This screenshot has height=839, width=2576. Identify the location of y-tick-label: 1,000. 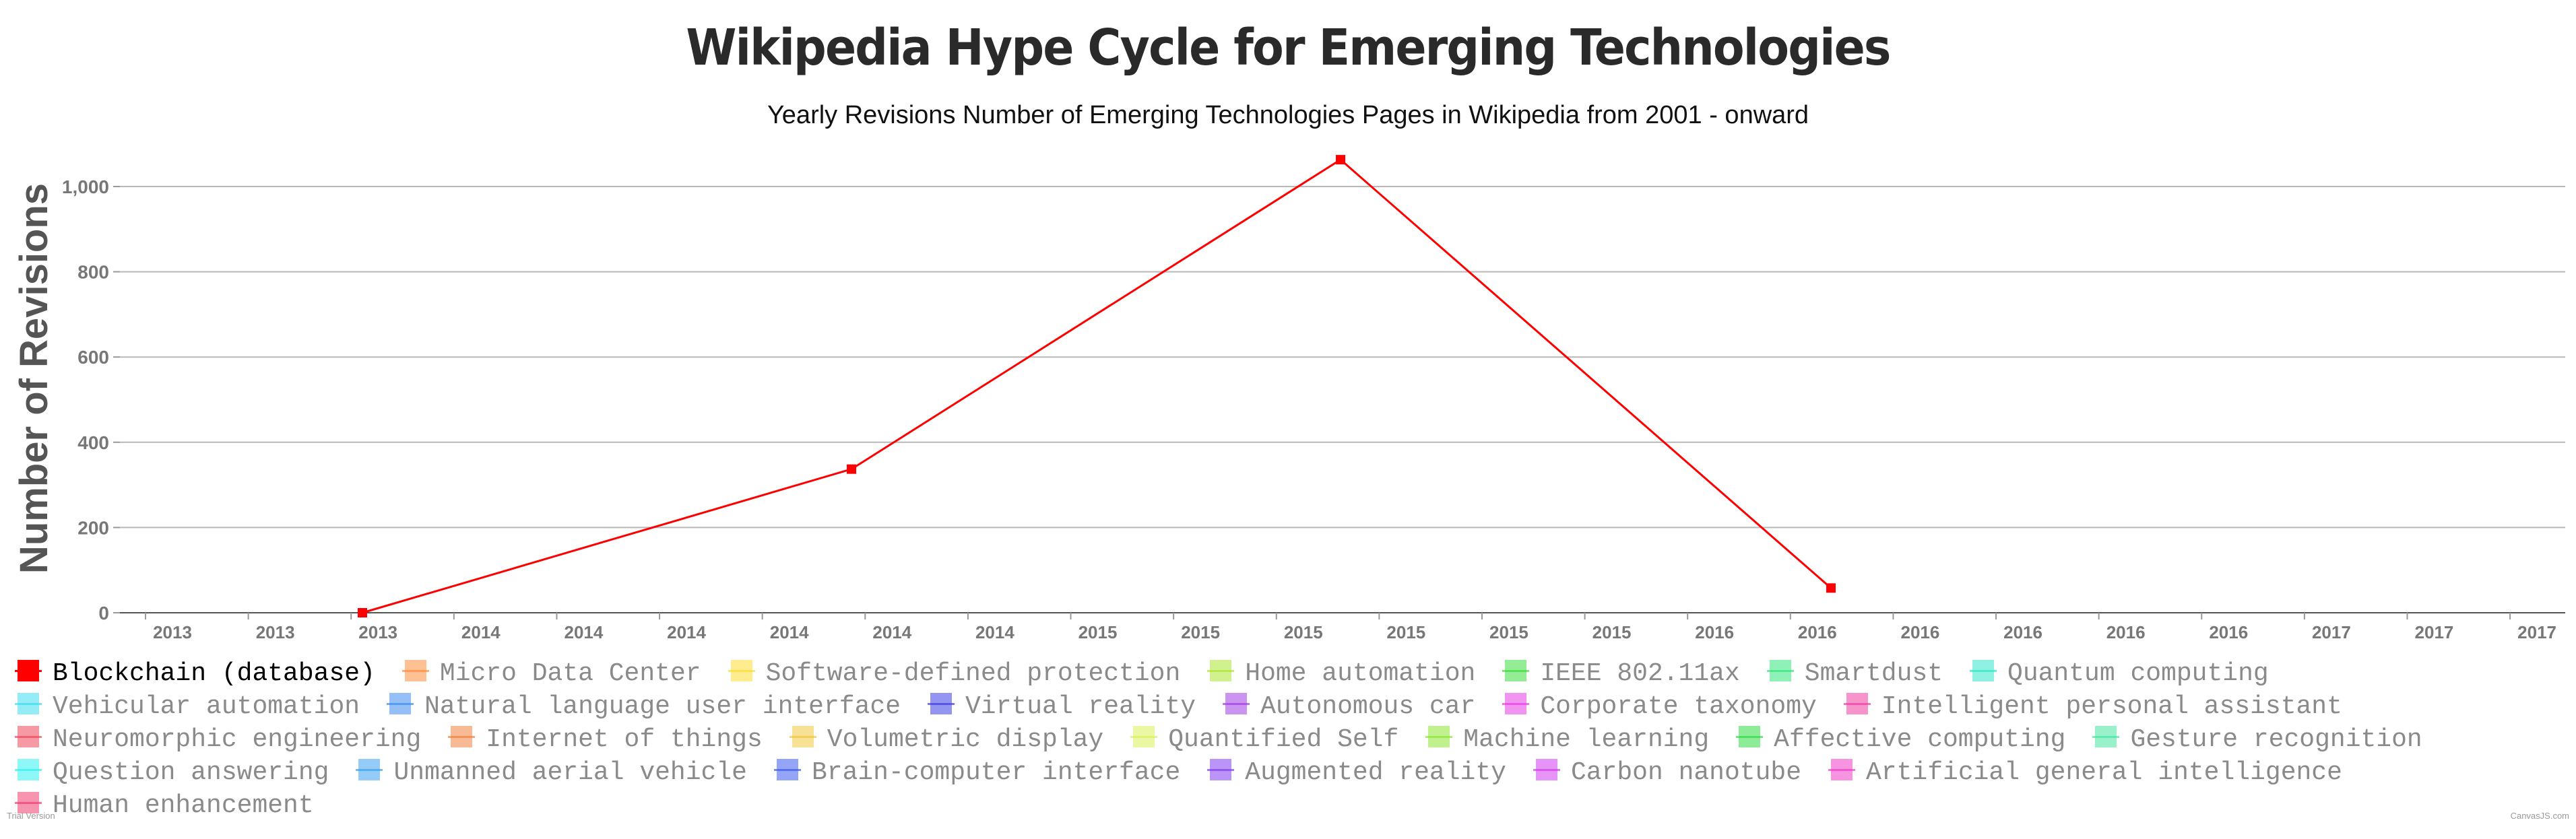
(85, 186).